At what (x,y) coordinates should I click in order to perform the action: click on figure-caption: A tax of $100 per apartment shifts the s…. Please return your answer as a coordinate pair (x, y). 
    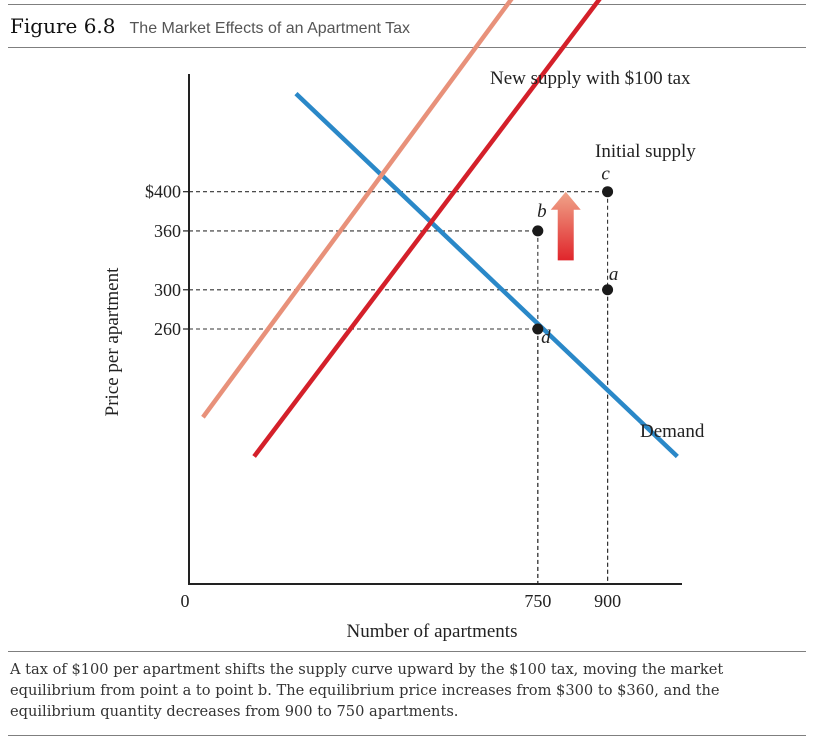
    Looking at the image, I should click on (367, 690).